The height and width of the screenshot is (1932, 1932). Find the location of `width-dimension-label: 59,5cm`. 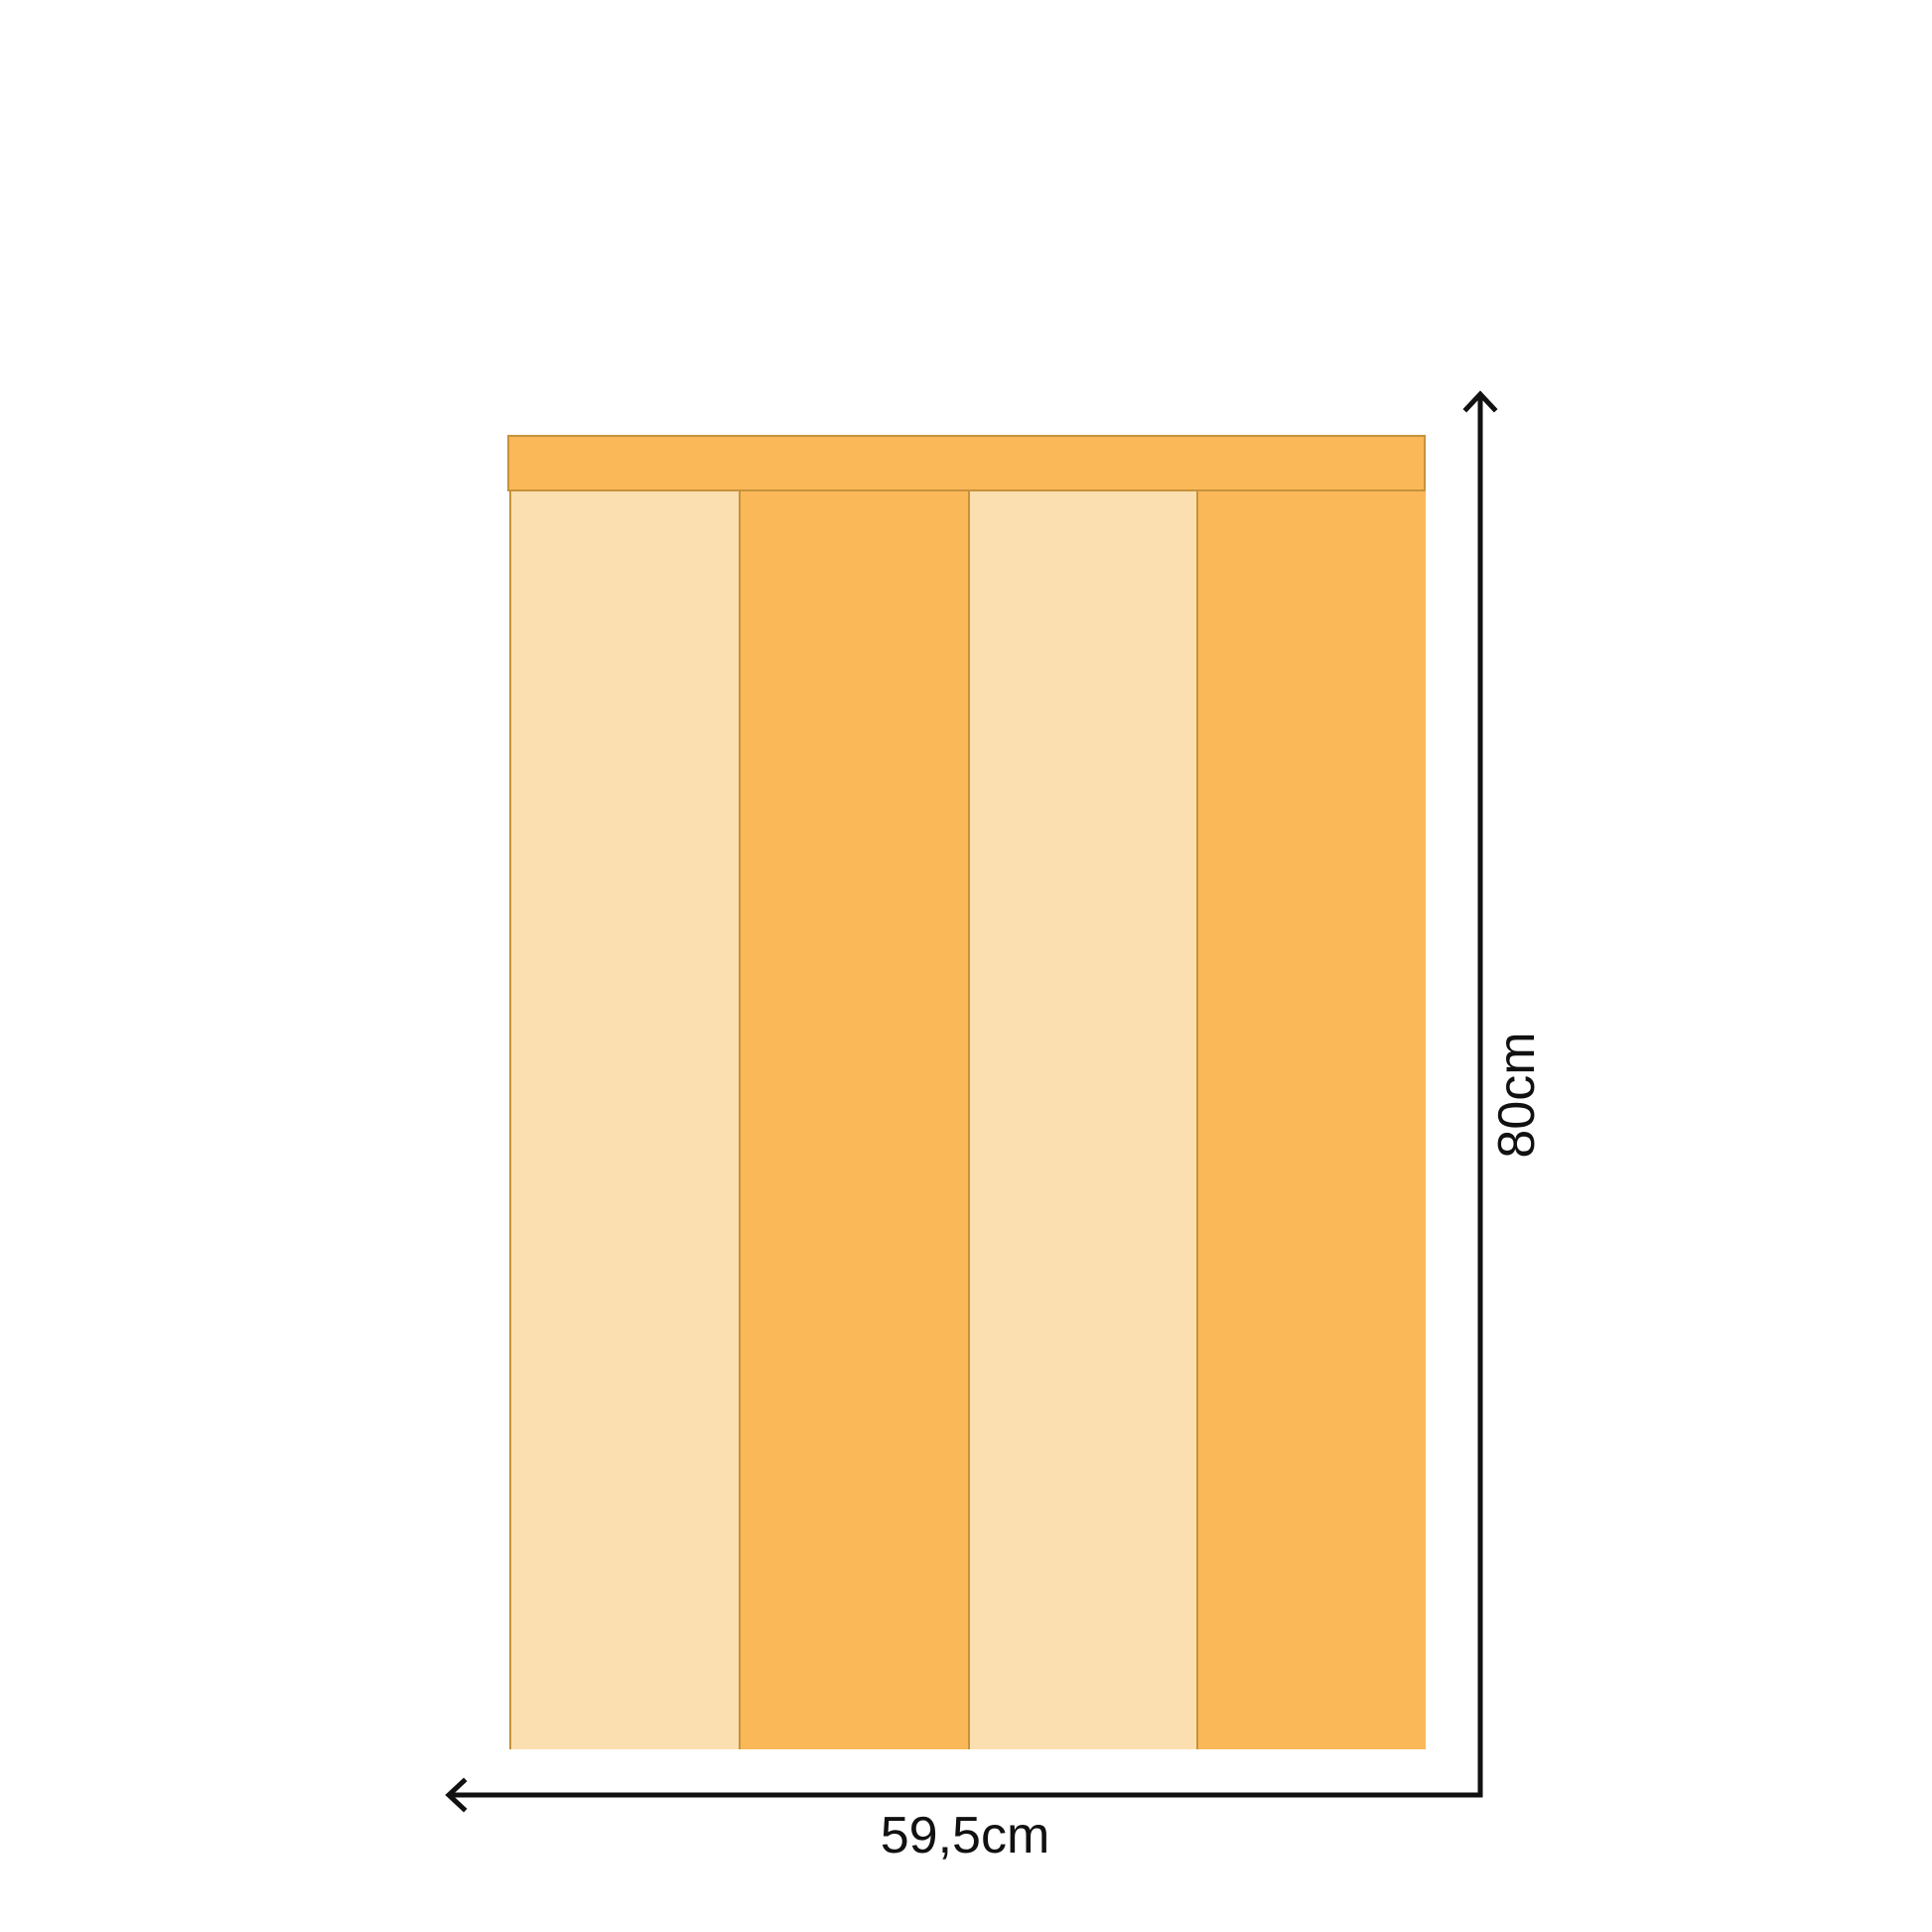

width-dimension-label: 59,5cm is located at coordinates (965, 1836).